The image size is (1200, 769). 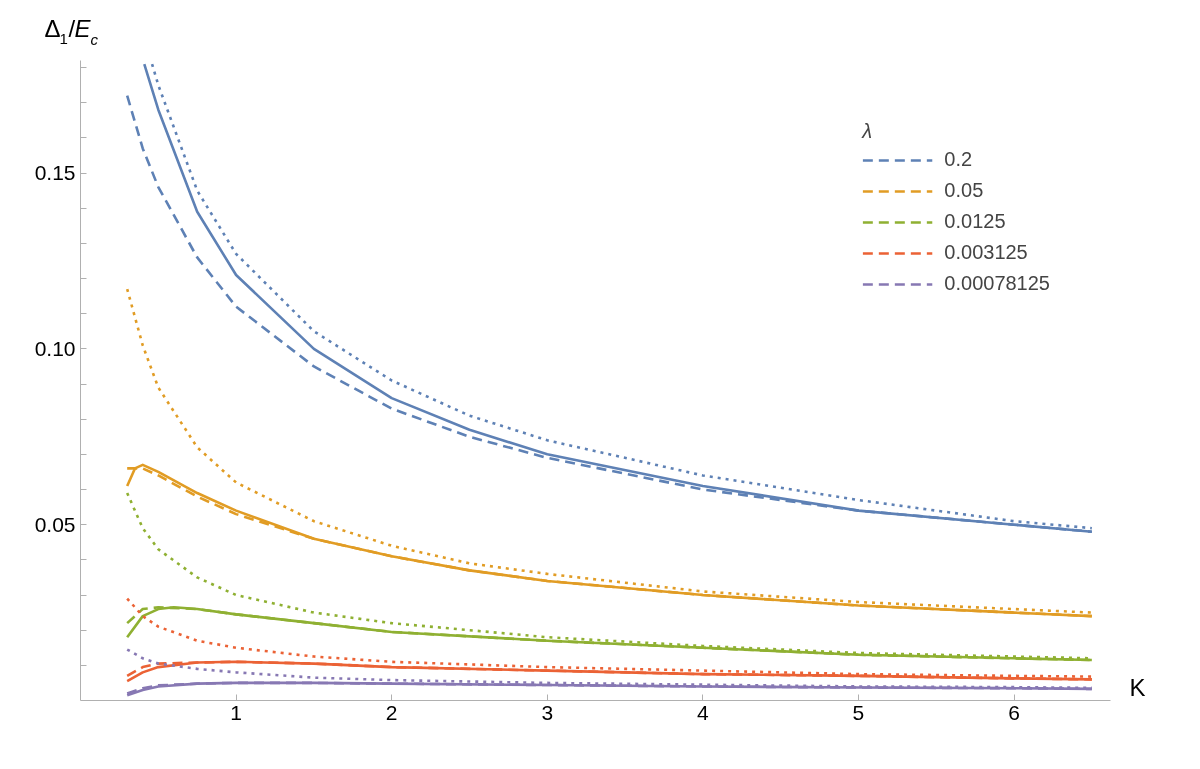 I want to click on x-tick-label: 2, so click(x=391, y=712).